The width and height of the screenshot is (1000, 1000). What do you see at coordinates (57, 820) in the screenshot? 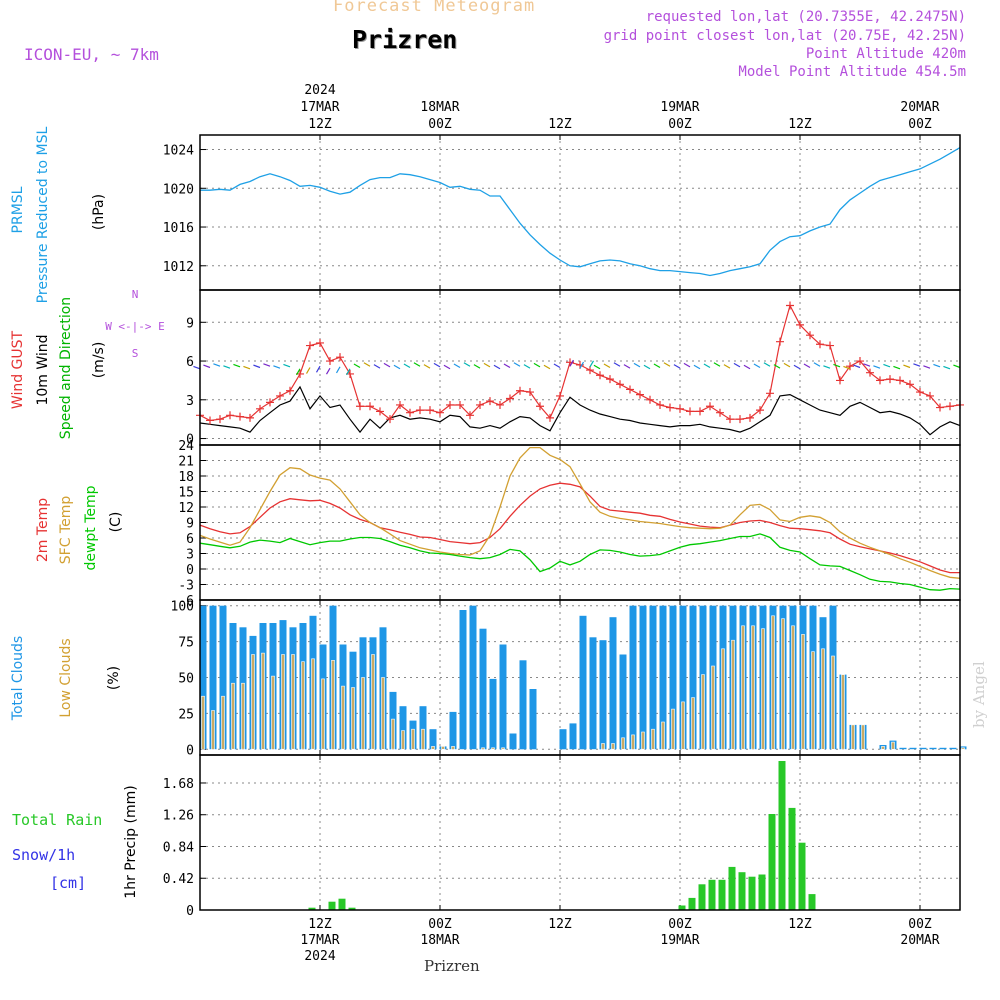
I see `precip-label-rain: Total Rain` at bounding box center [57, 820].